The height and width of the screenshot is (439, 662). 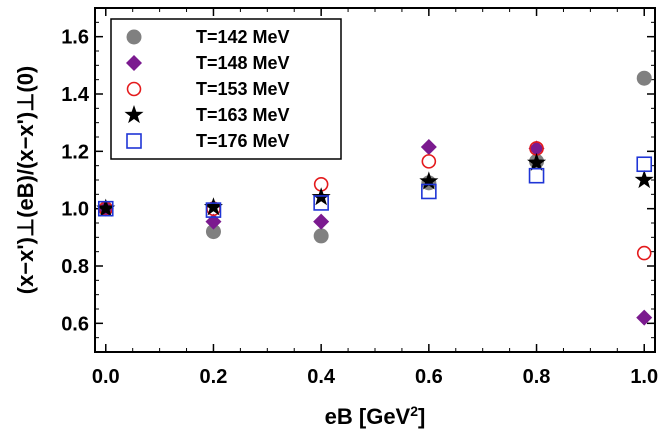 I want to click on x-axis-label-superscript: 2, so click(x=414, y=411).